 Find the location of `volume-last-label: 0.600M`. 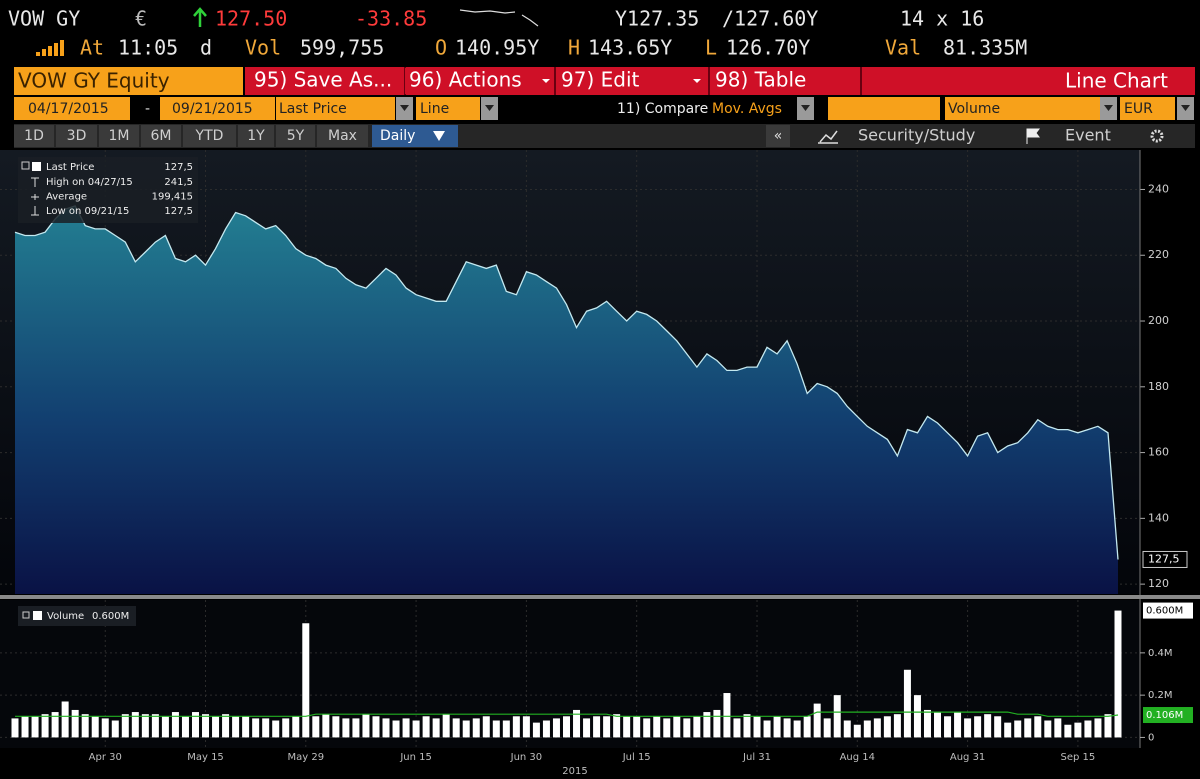

volume-last-label: 0.600M is located at coordinates (1164, 611).